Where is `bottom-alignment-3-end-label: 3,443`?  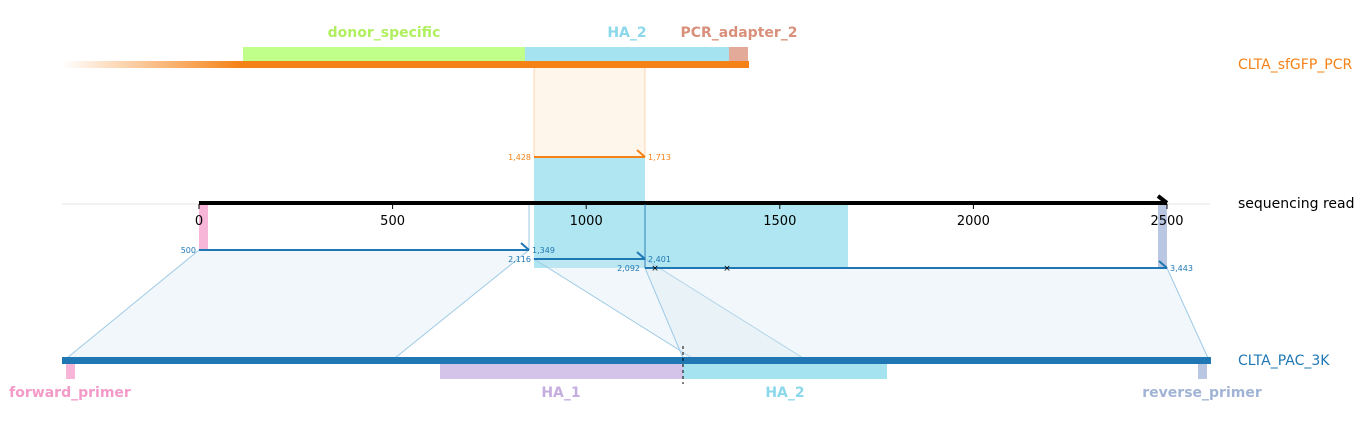 bottom-alignment-3-end-label: 3,443 is located at coordinates (1181, 268).